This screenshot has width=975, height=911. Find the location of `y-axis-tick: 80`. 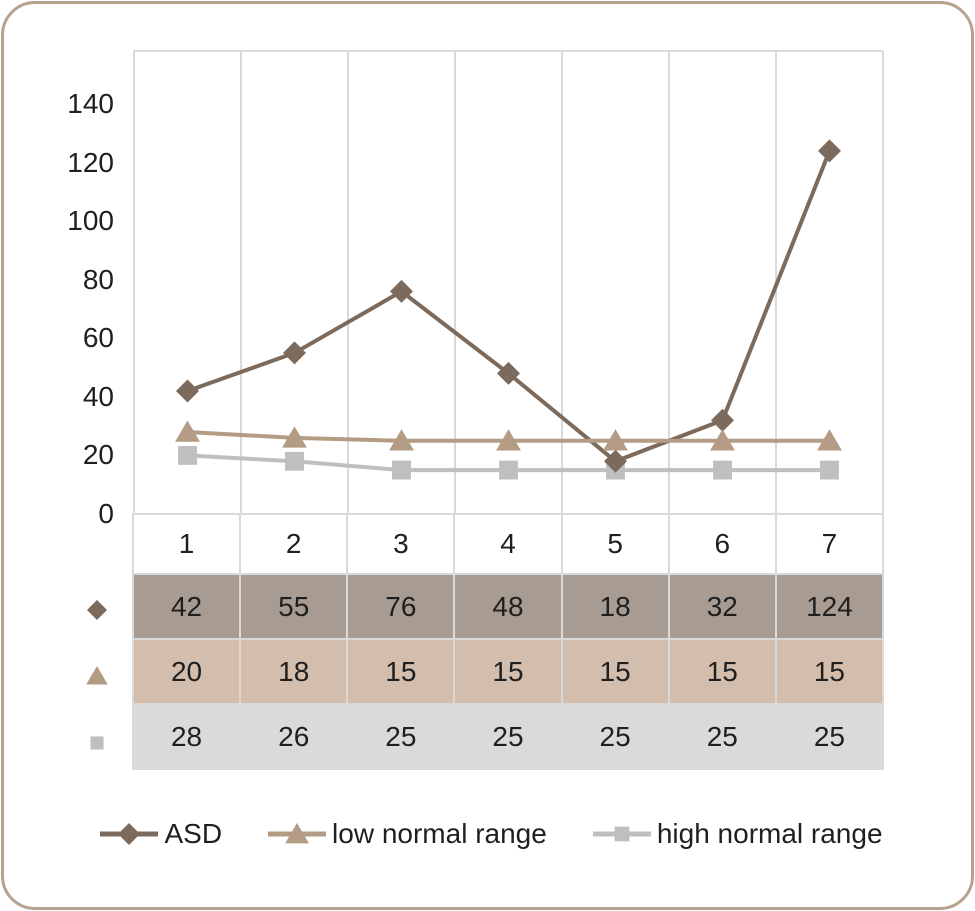

y-axis-tick: 80 is located at coordinates (98, 279).